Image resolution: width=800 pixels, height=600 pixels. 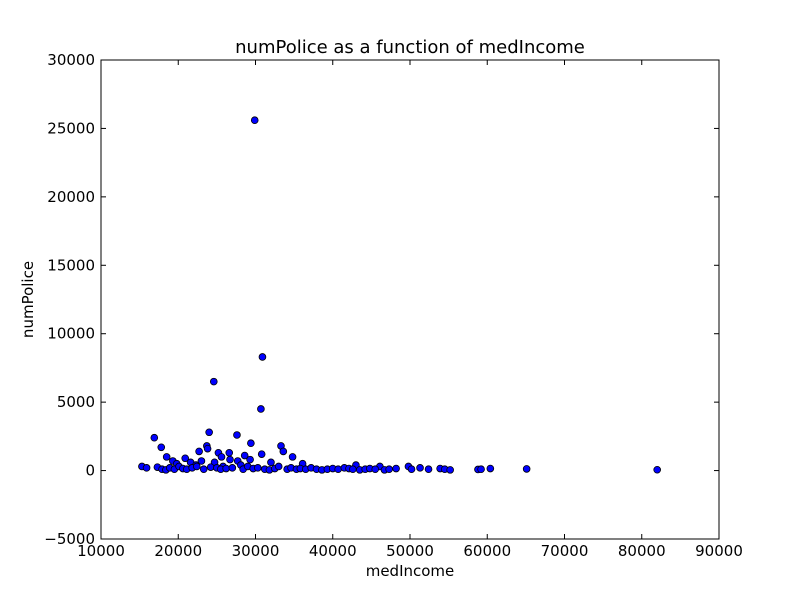 I want to click on y-tick-label: 10000, so click(x=71, y=334).